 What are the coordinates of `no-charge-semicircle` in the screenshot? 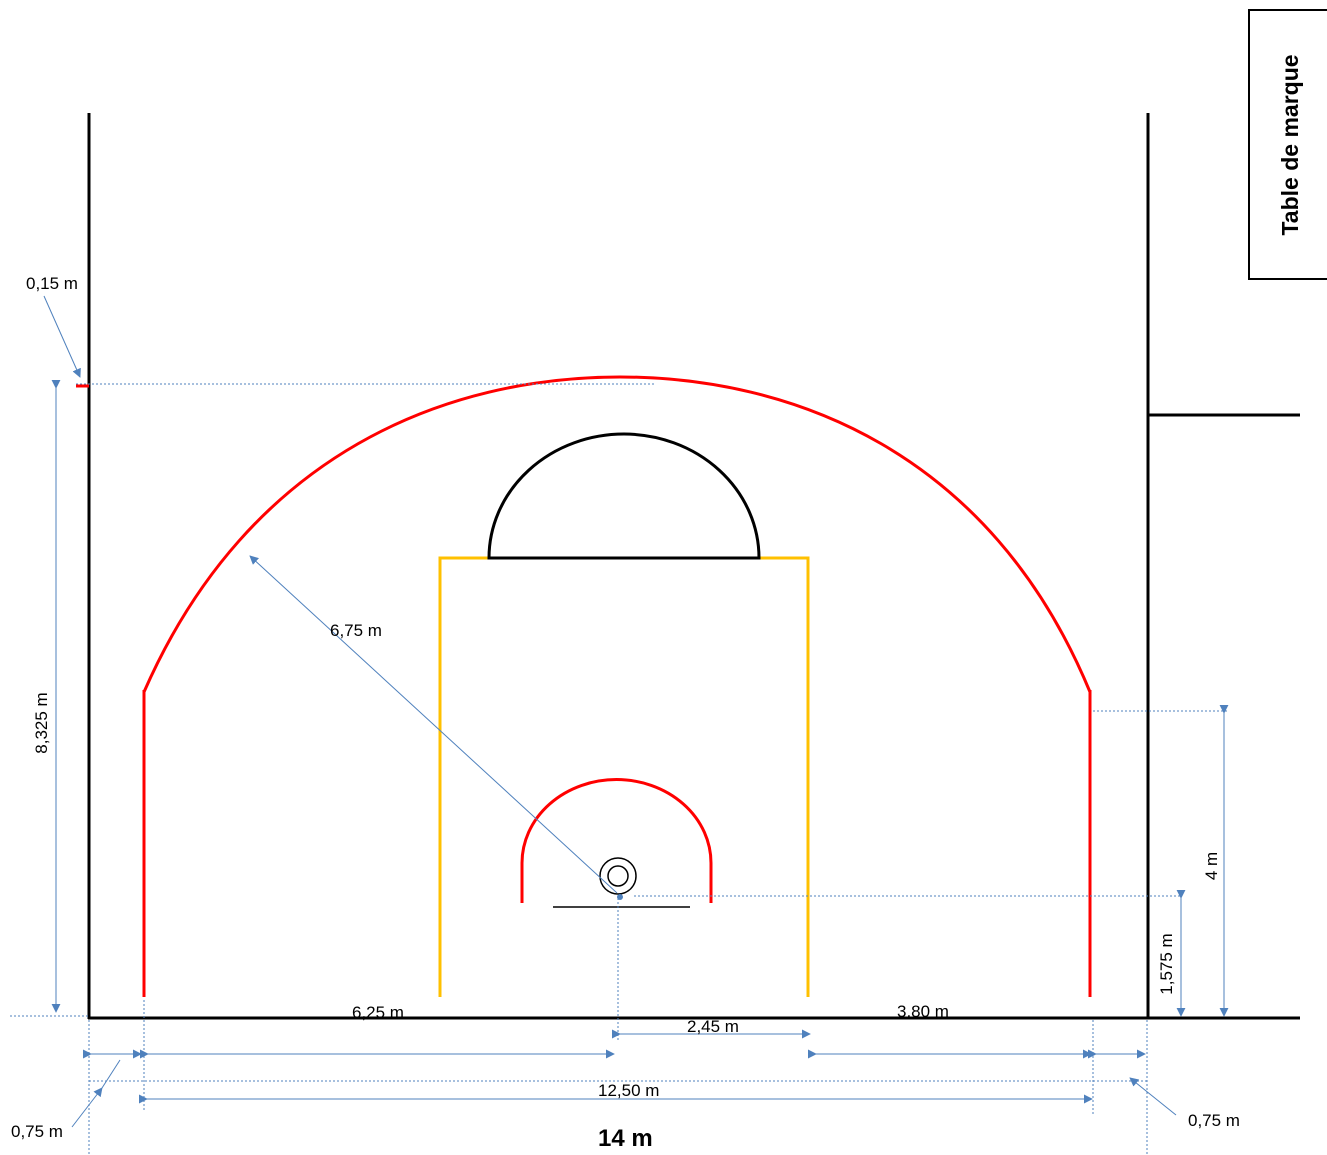 It's located at (616, 840).